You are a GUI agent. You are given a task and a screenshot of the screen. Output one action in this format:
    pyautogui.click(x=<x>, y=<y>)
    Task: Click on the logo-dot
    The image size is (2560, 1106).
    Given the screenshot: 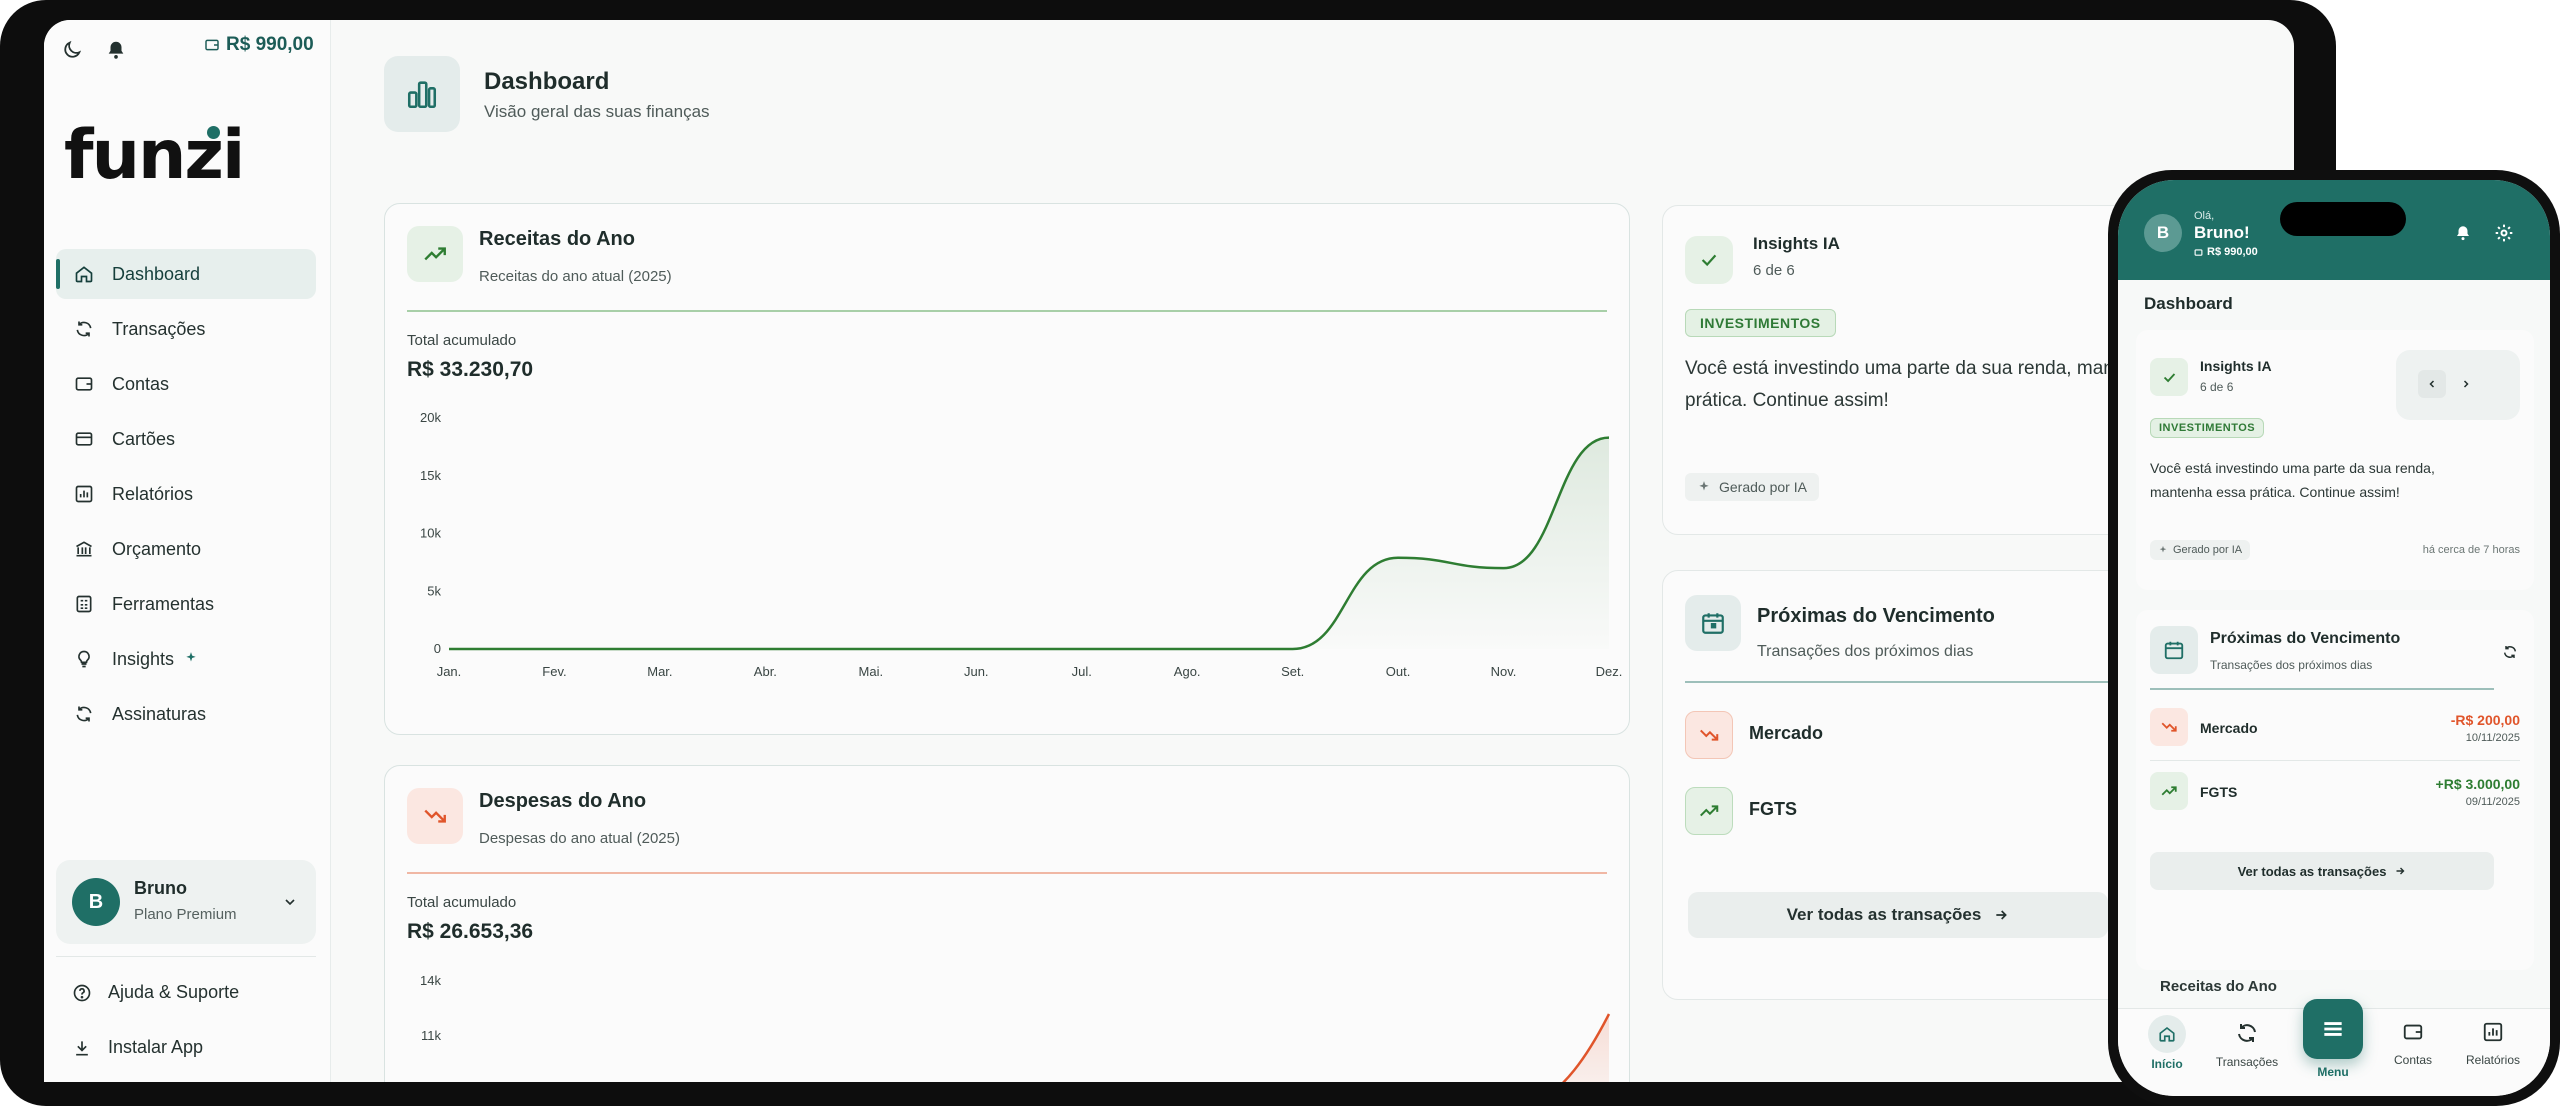 What is the action you would take?
    pyautogui.click(x=213, y=132)
    